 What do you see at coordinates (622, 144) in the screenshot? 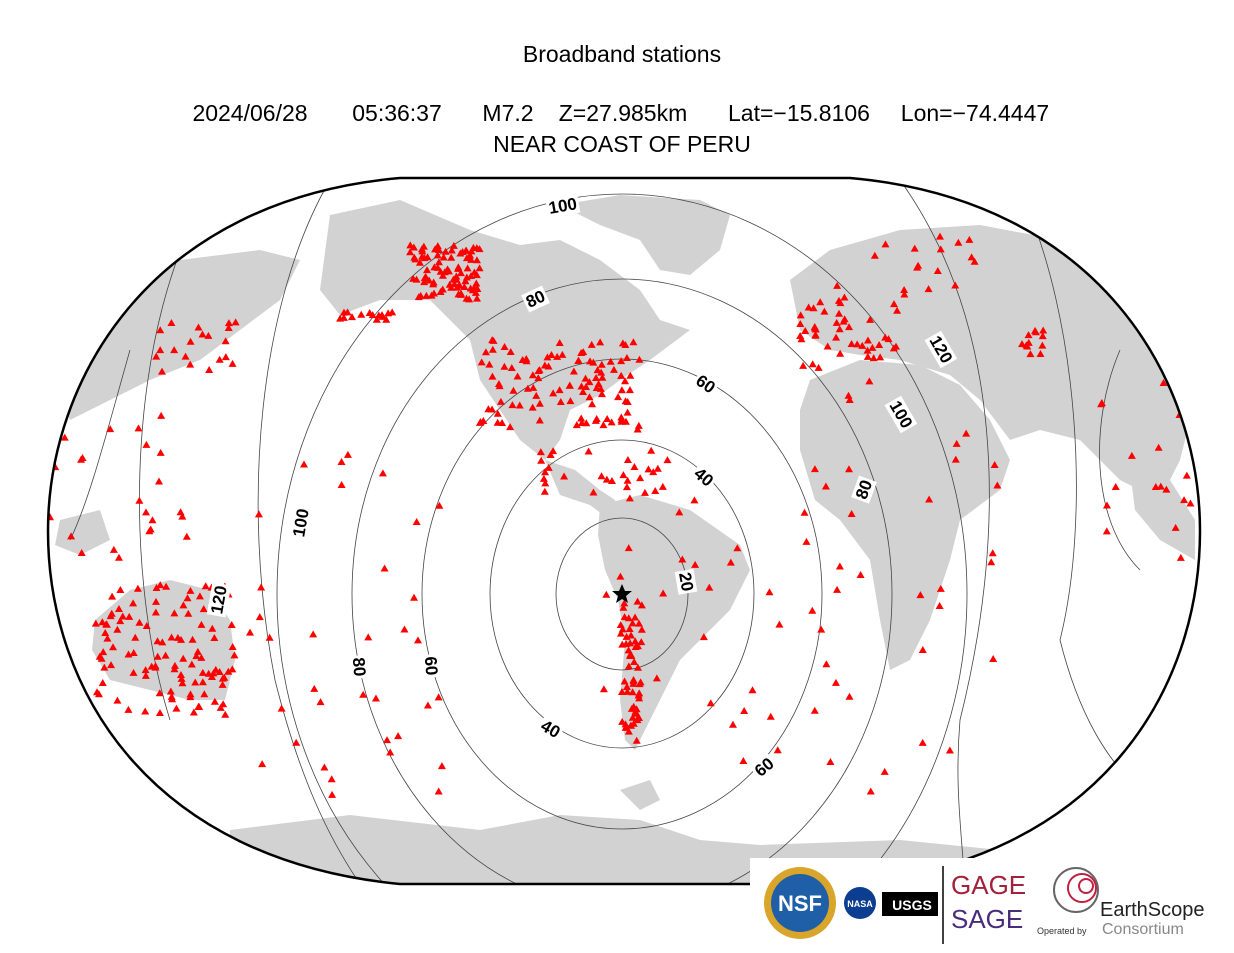
I see `region: NEAR COAST OF PERU` at bounding box center [622, 144].